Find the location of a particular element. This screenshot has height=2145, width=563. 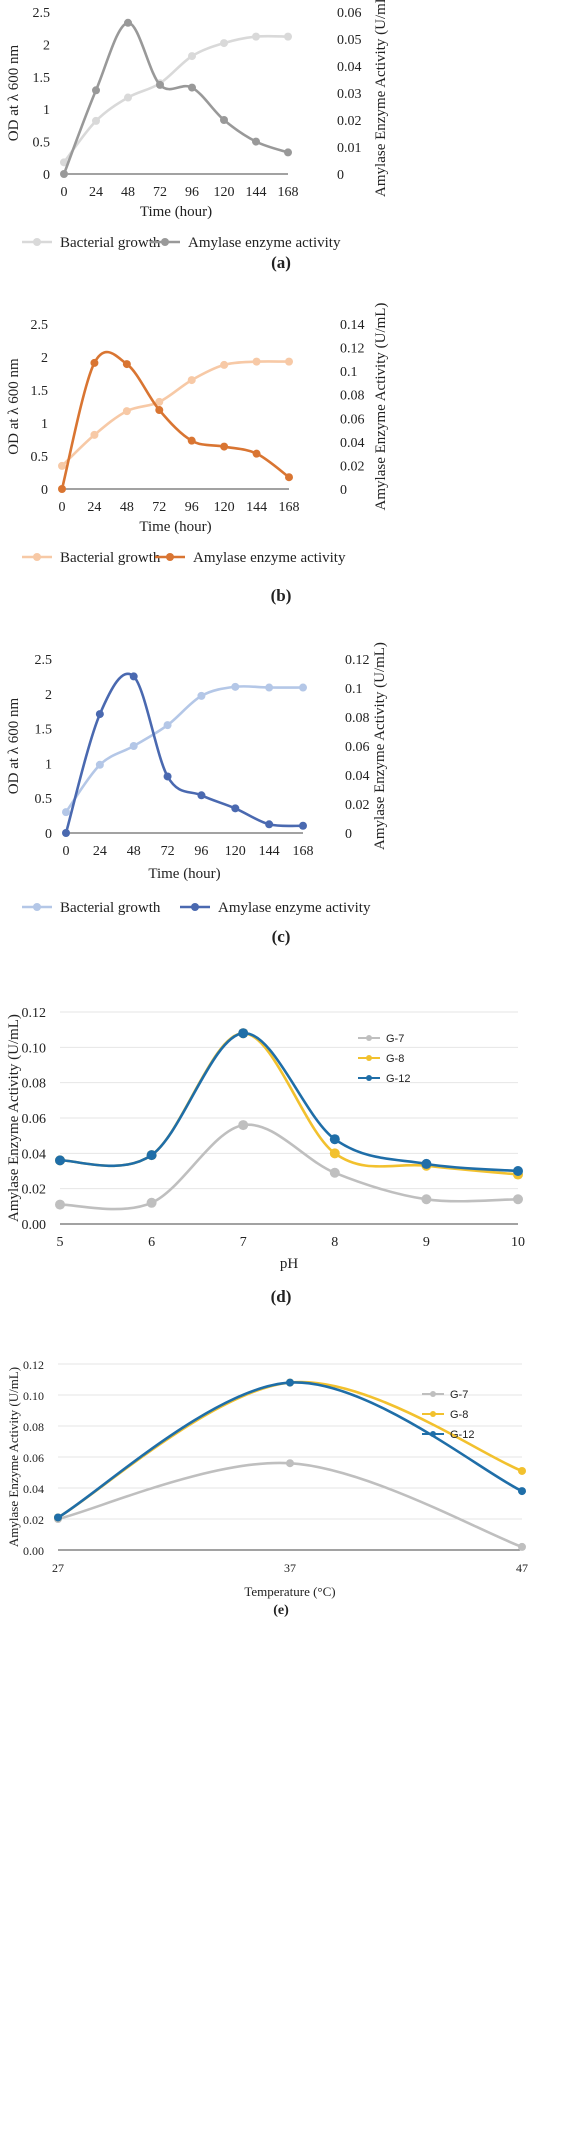

x-tick-label: 27 is located at coordinates (58, 1568).